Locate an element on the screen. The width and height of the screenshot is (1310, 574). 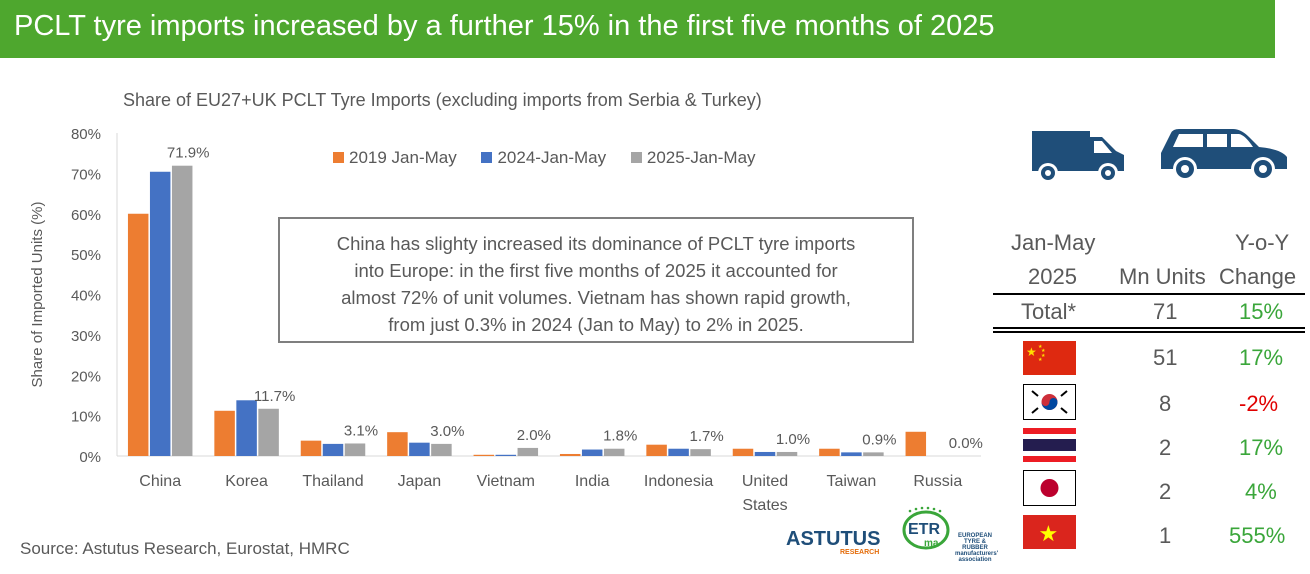
y-tick-label: 20% is located at coordinates (86, 376).